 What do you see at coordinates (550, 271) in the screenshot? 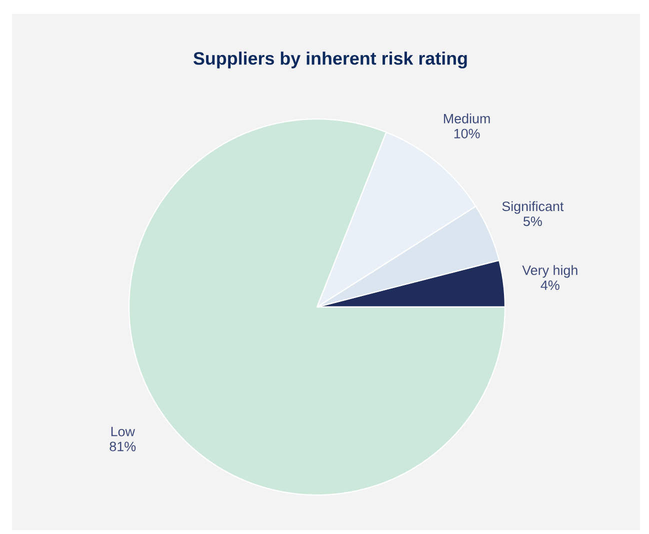
I see `slice-label: Very high` at bounding box center [550, 271].